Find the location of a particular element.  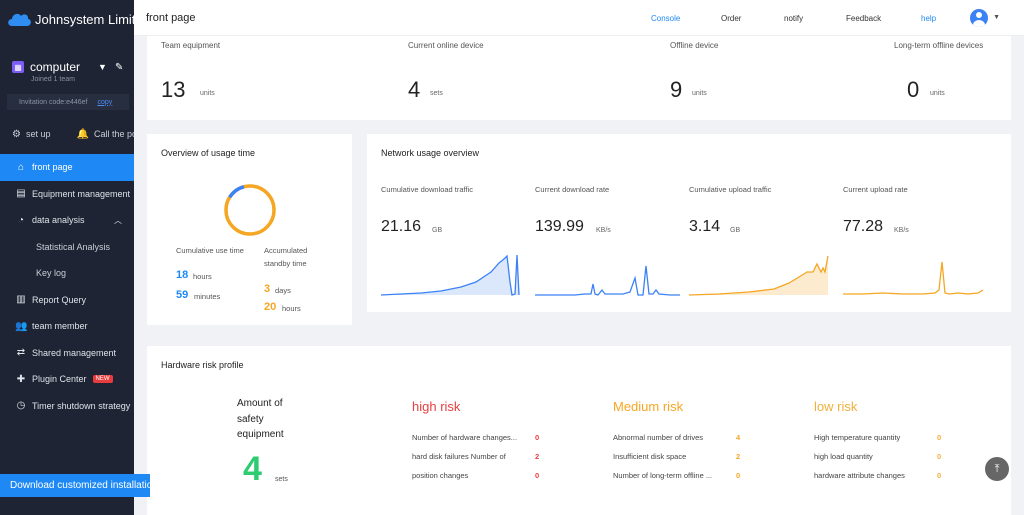

sidebar-item-data-analysis: ◔ data analysis ︿ is located at coordinates (67, 220).